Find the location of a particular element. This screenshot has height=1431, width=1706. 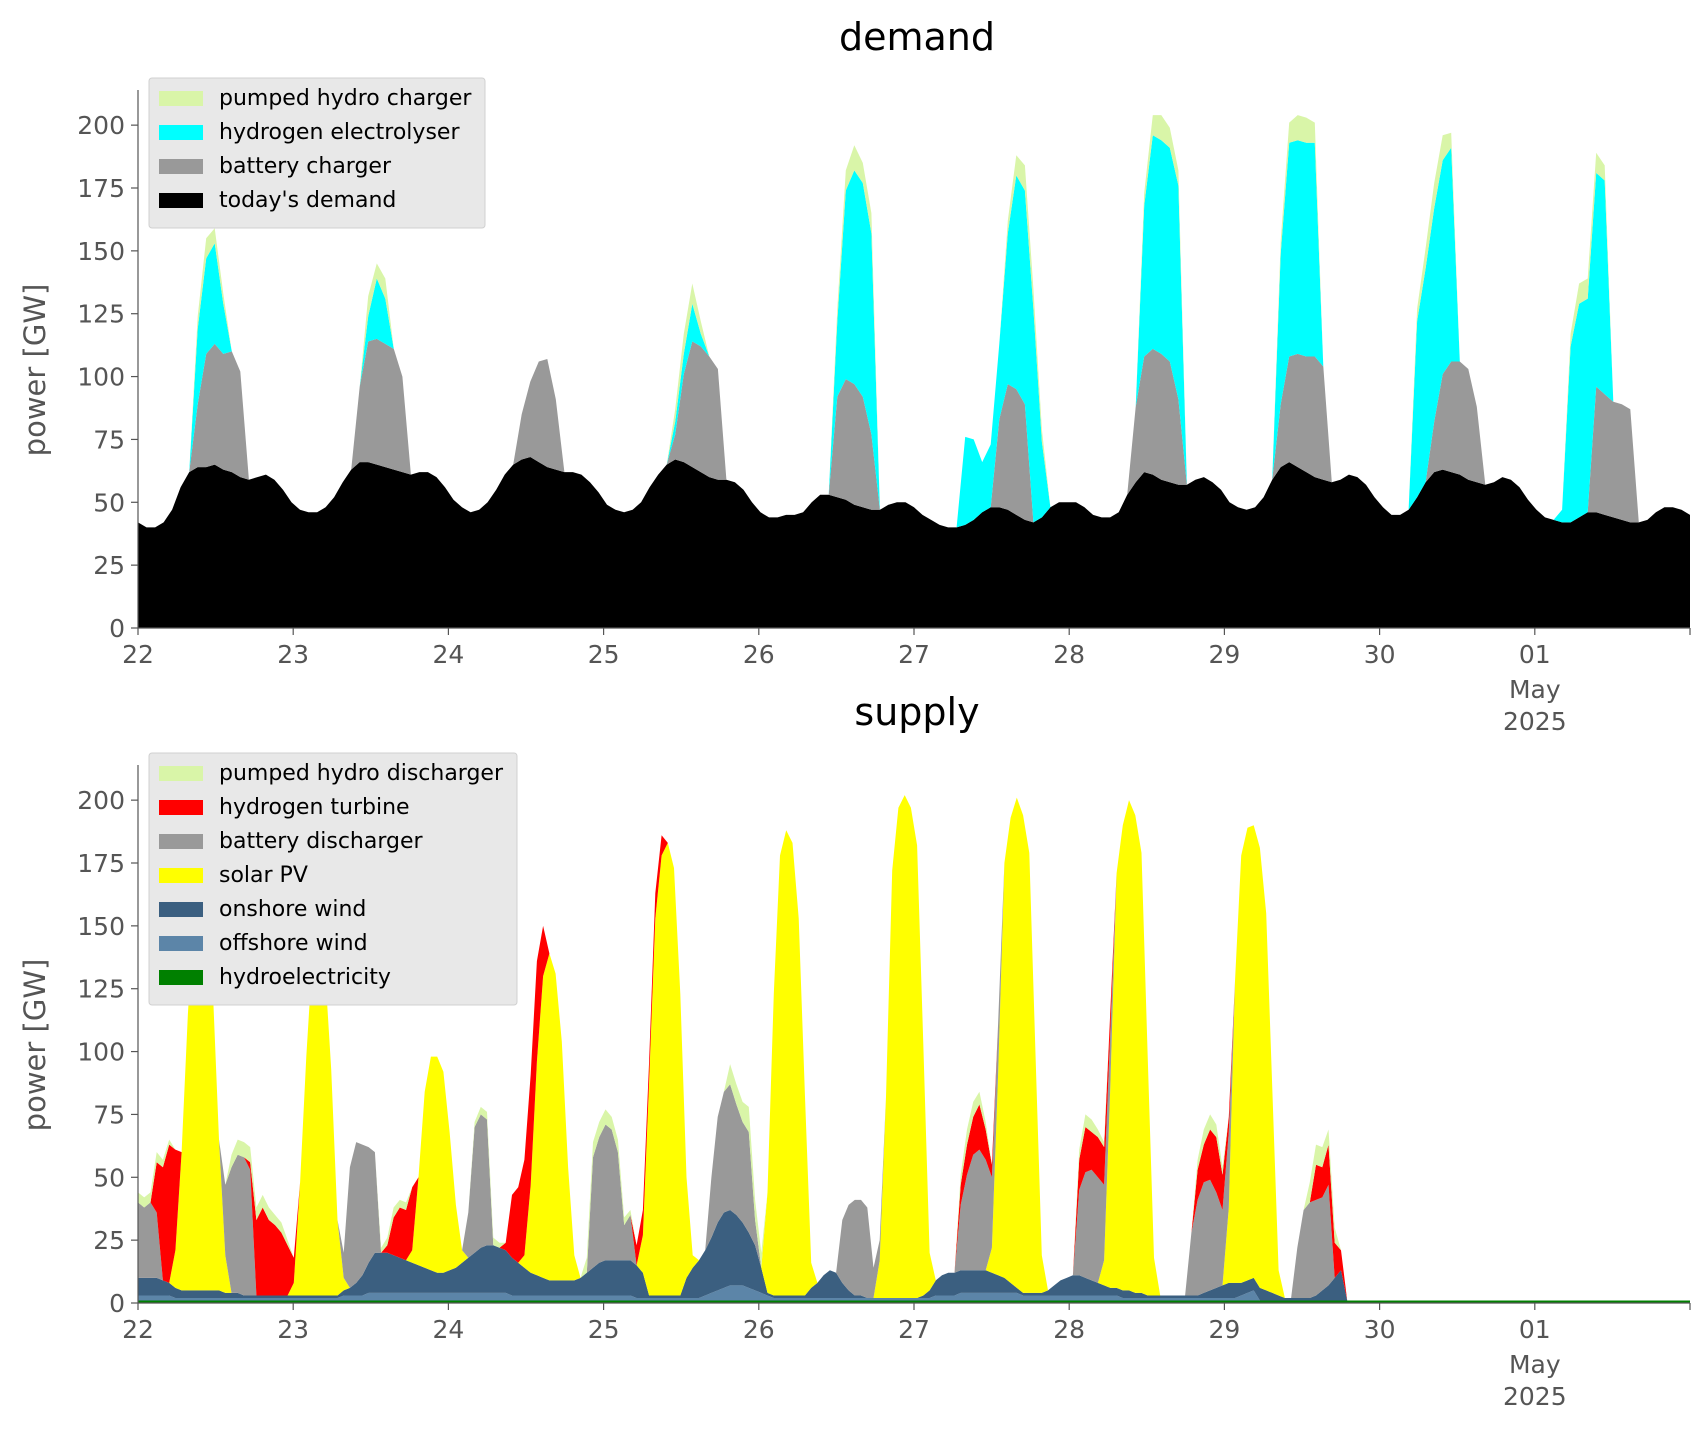

legend-label-hydrogen-turbine: hydrogen turbine is located at coordinates (314, 807).